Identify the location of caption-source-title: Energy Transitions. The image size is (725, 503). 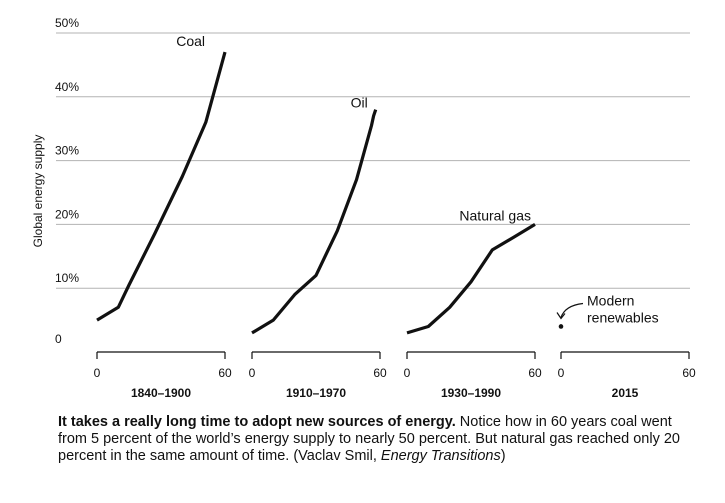
(440, 456).